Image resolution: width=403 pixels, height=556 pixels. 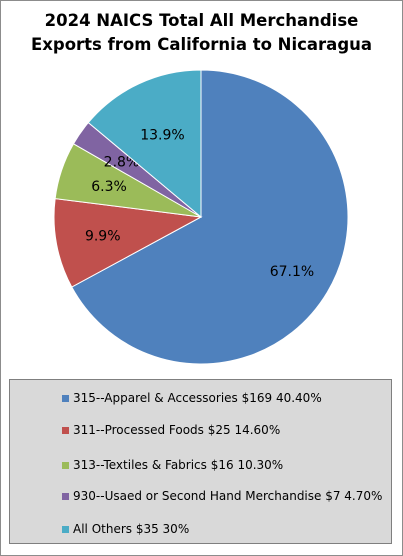 I want to click on legend-item-textiles: 313--Textiles & Fabrics $16 10.30%, so click(x=172, y=465).